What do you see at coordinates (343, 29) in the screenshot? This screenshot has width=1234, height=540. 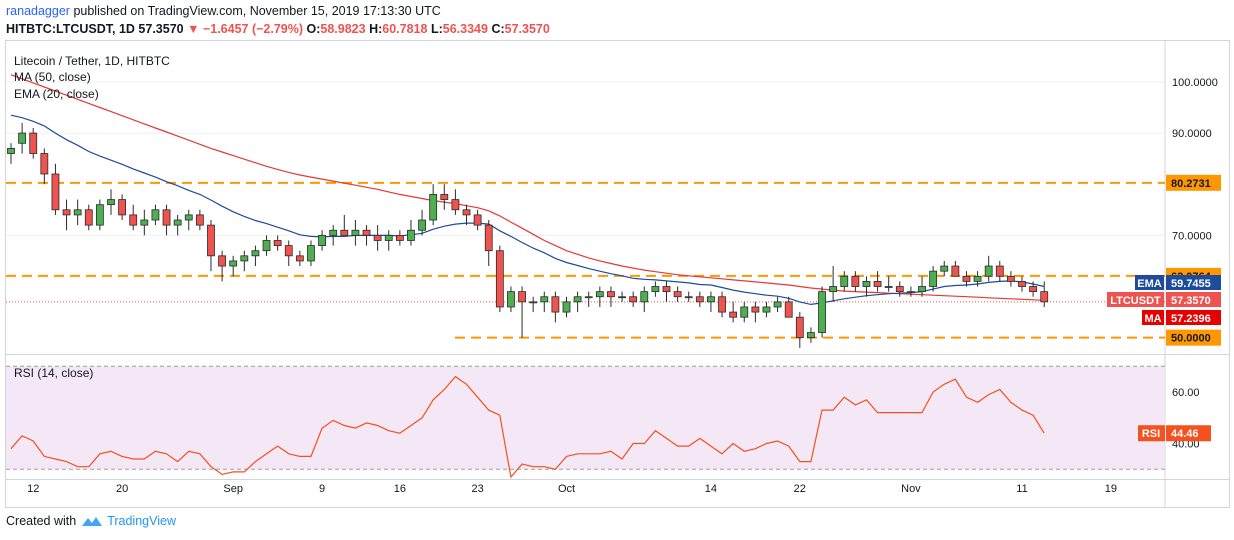 I see `open-value: 58.9823` at bounding box center [343, 29].